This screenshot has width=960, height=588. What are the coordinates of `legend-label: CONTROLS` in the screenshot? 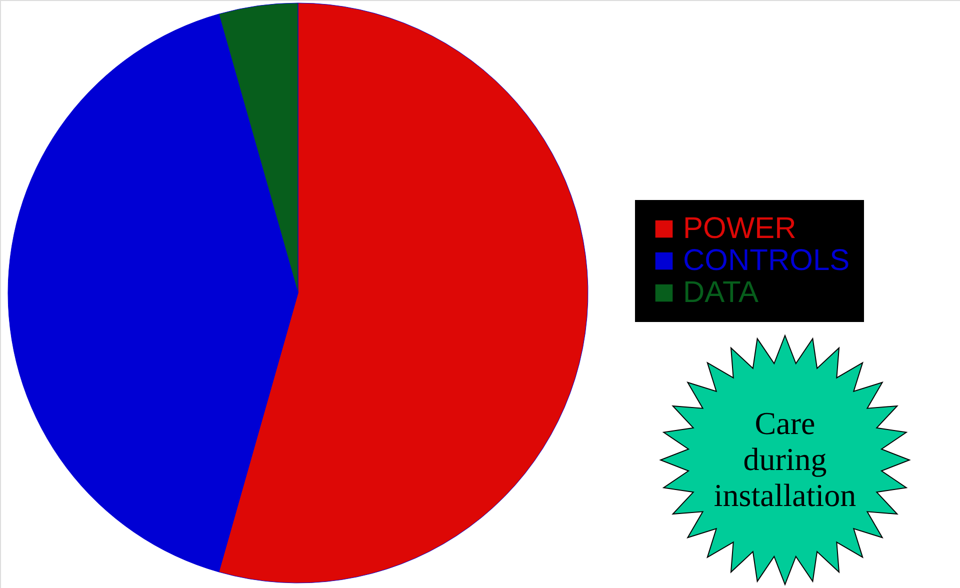 It's located at (766, 260).